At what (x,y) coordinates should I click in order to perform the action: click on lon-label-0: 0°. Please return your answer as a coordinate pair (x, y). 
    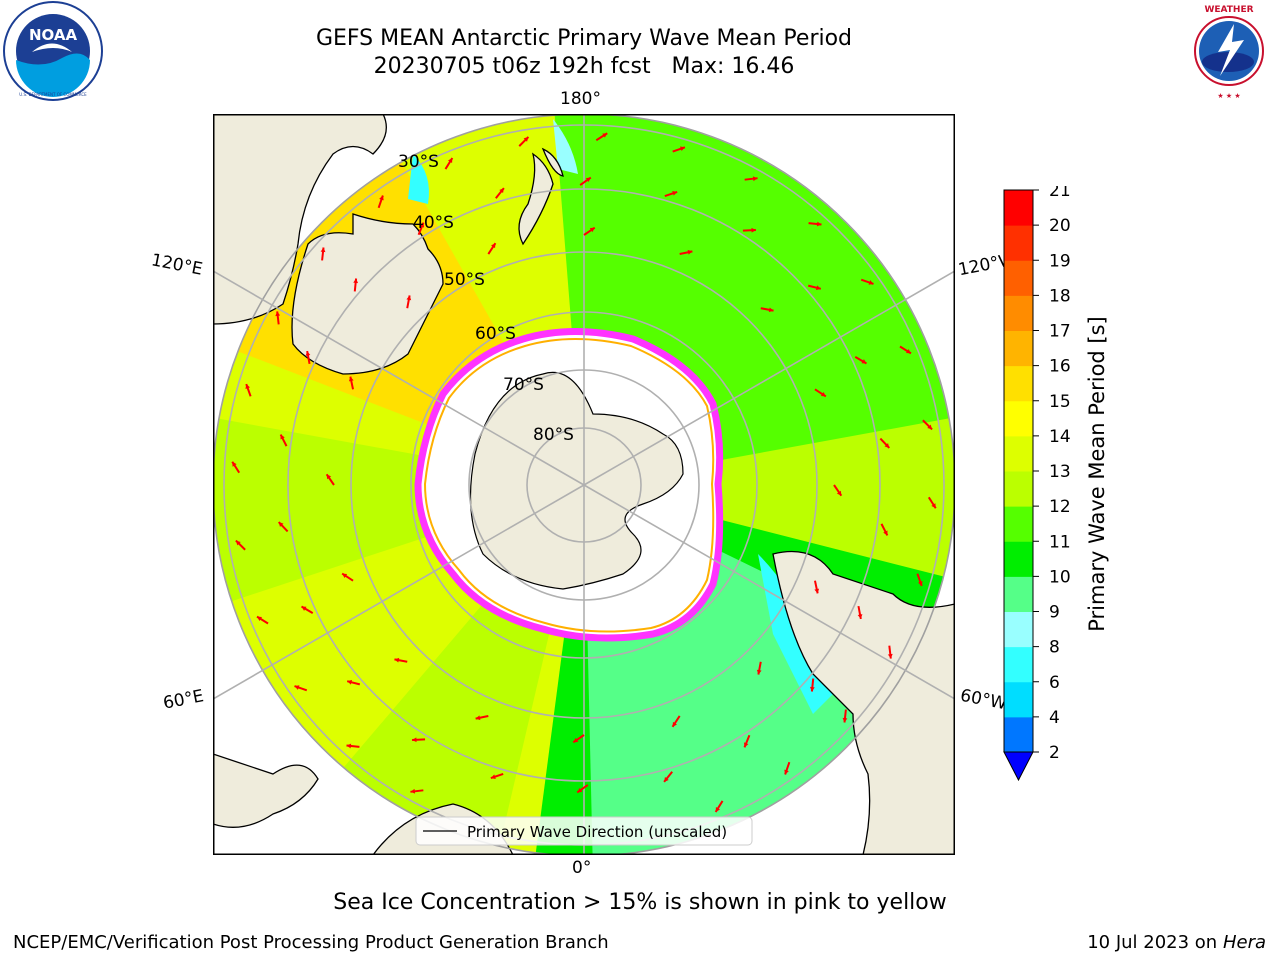
    Looking at the image, I should click on (582, 868).